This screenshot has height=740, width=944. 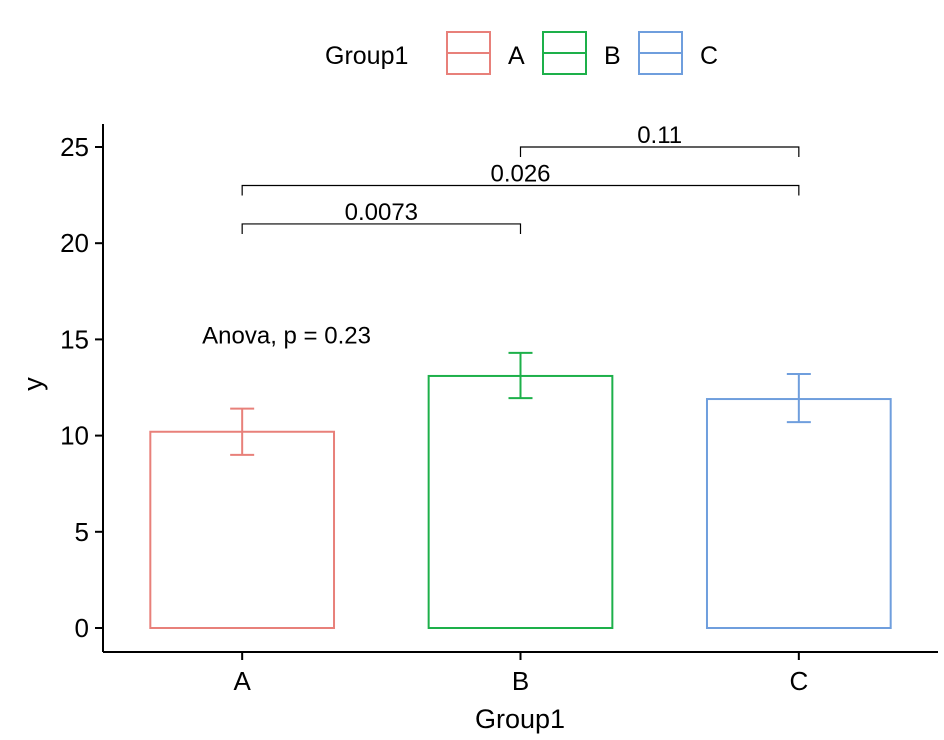 I want to click on legend-title: Group1, so click(x=366, y=56).